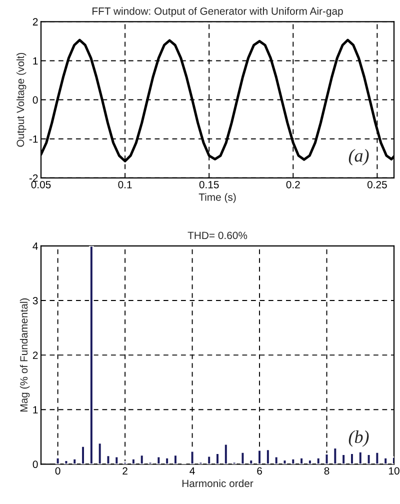 The image size is (400, 504). Describe the element at coordinates (218, 236) in the screenshot. I see `chart-title: THD= 0.60%` at that location.